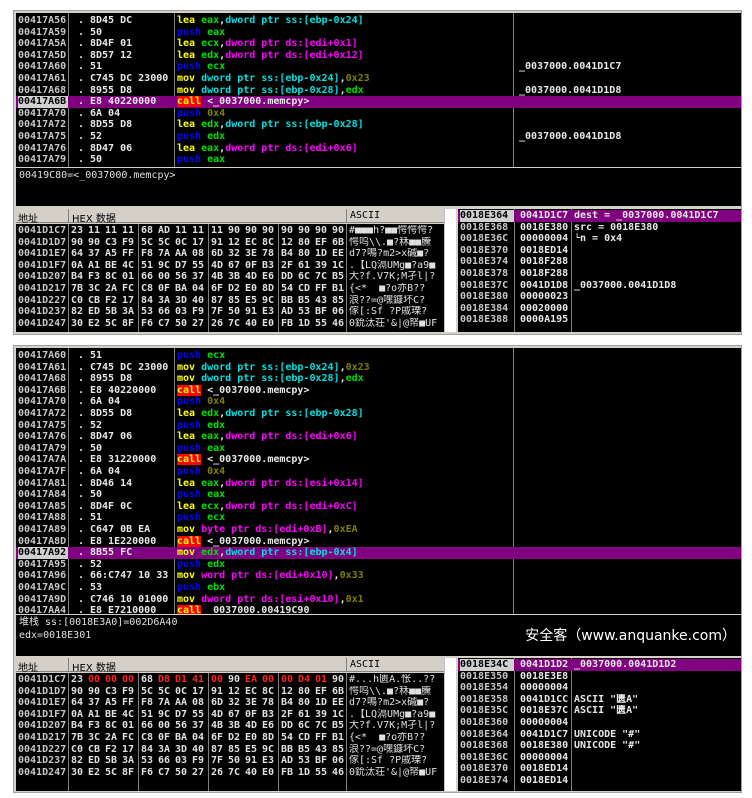  Describe the element at coordinates (321, 300) in the screenshot. I see `hex-byte: 43` at that location.